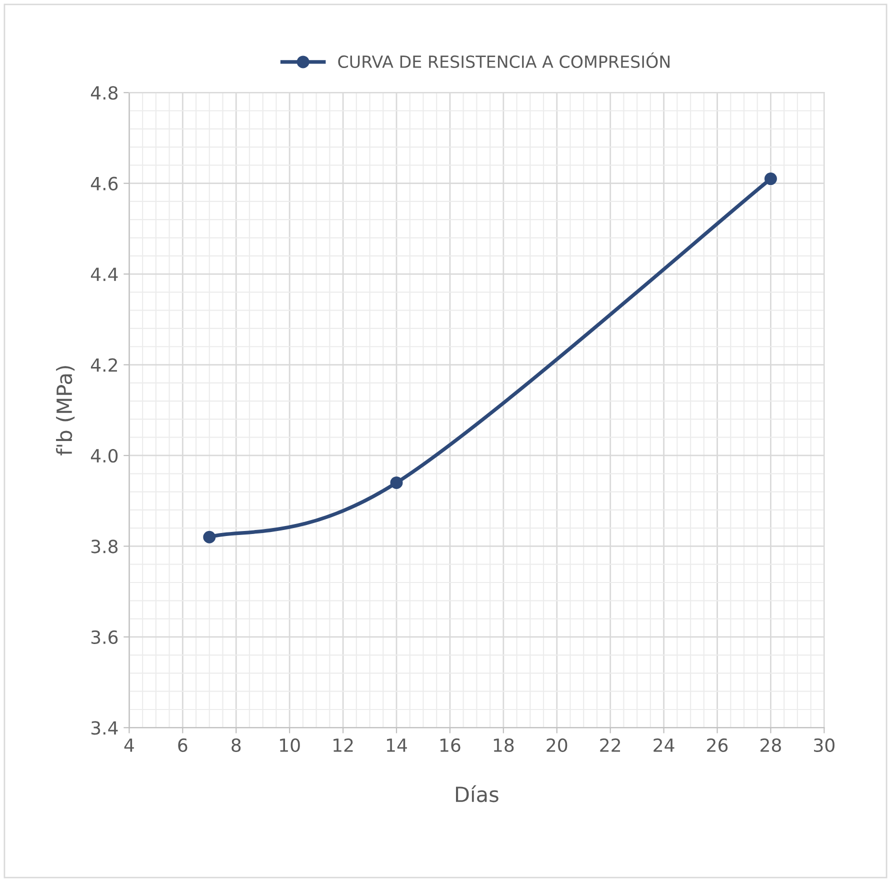 The width and height of the screenshot is (891, 882). Describe the element at coordinates (104, 547) in the screenshot. I see `y-tick-label: 3.8` at that location.